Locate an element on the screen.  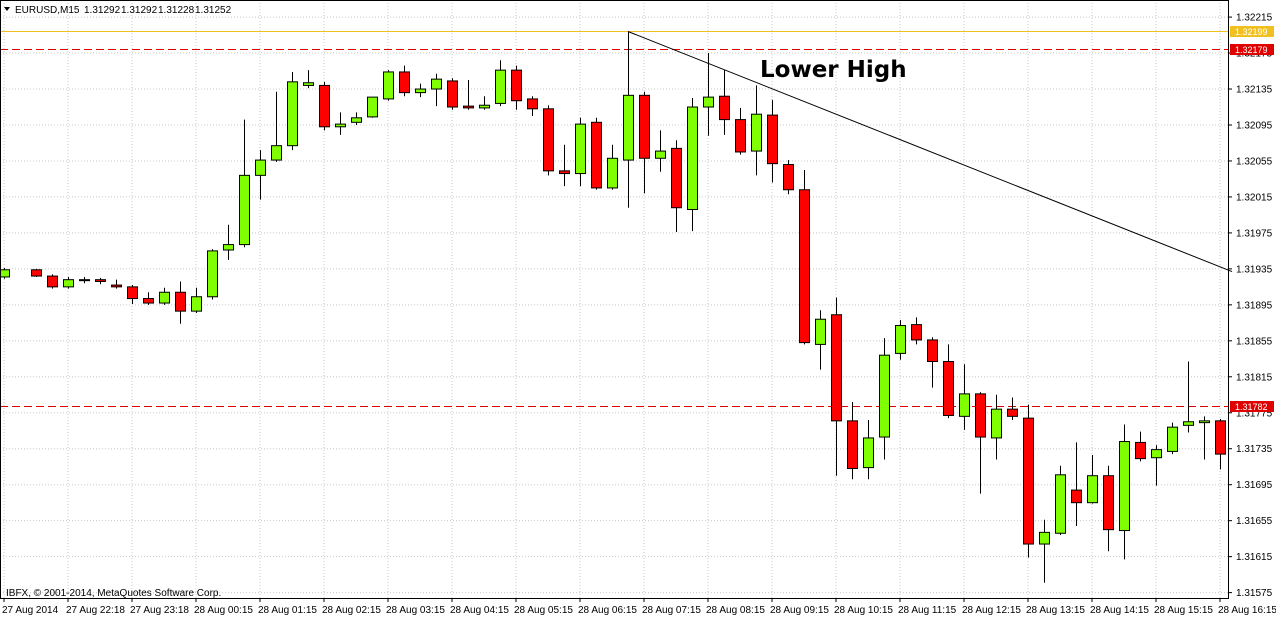
y-tick-label: 1.31575 is located at coordinates (1254, 593).